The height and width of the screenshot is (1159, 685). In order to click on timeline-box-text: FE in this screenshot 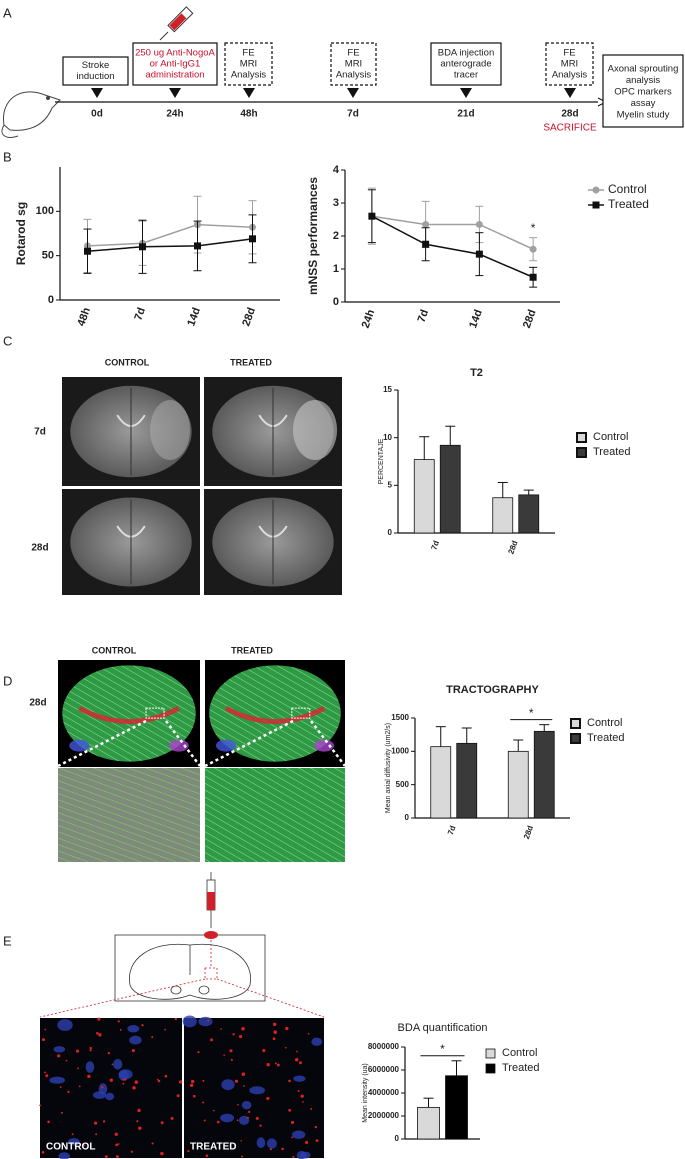, I will do `click(353, 53)`.